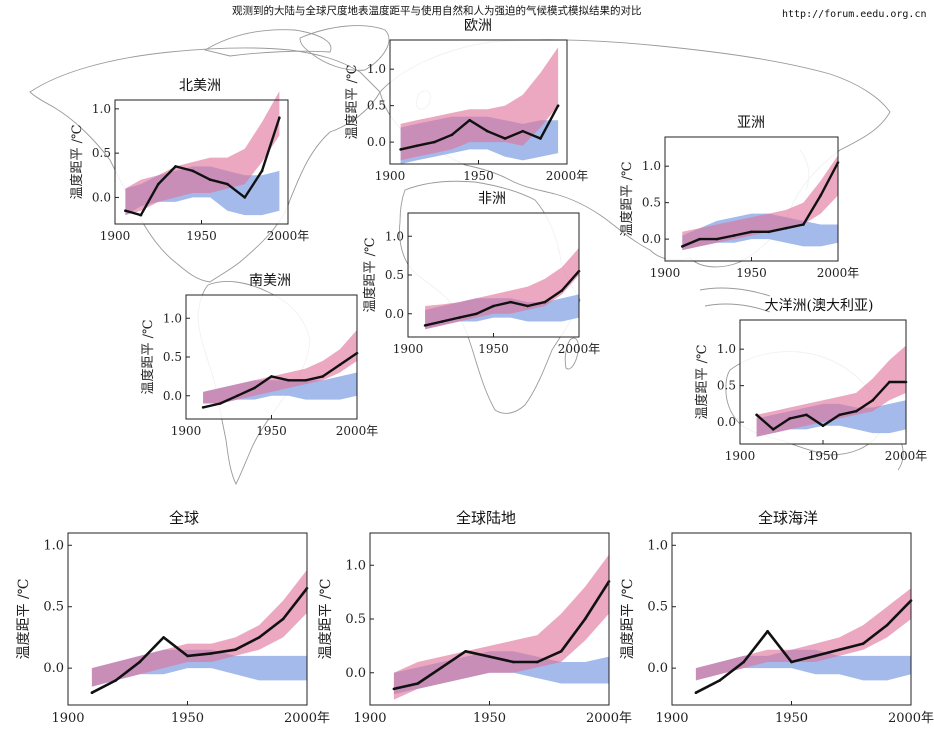  What do you see at coordinates (819, 306) in the screenshot?
I see `chart-title: 大洋洲(澳大利亚)` at bounding box center [819, 306].